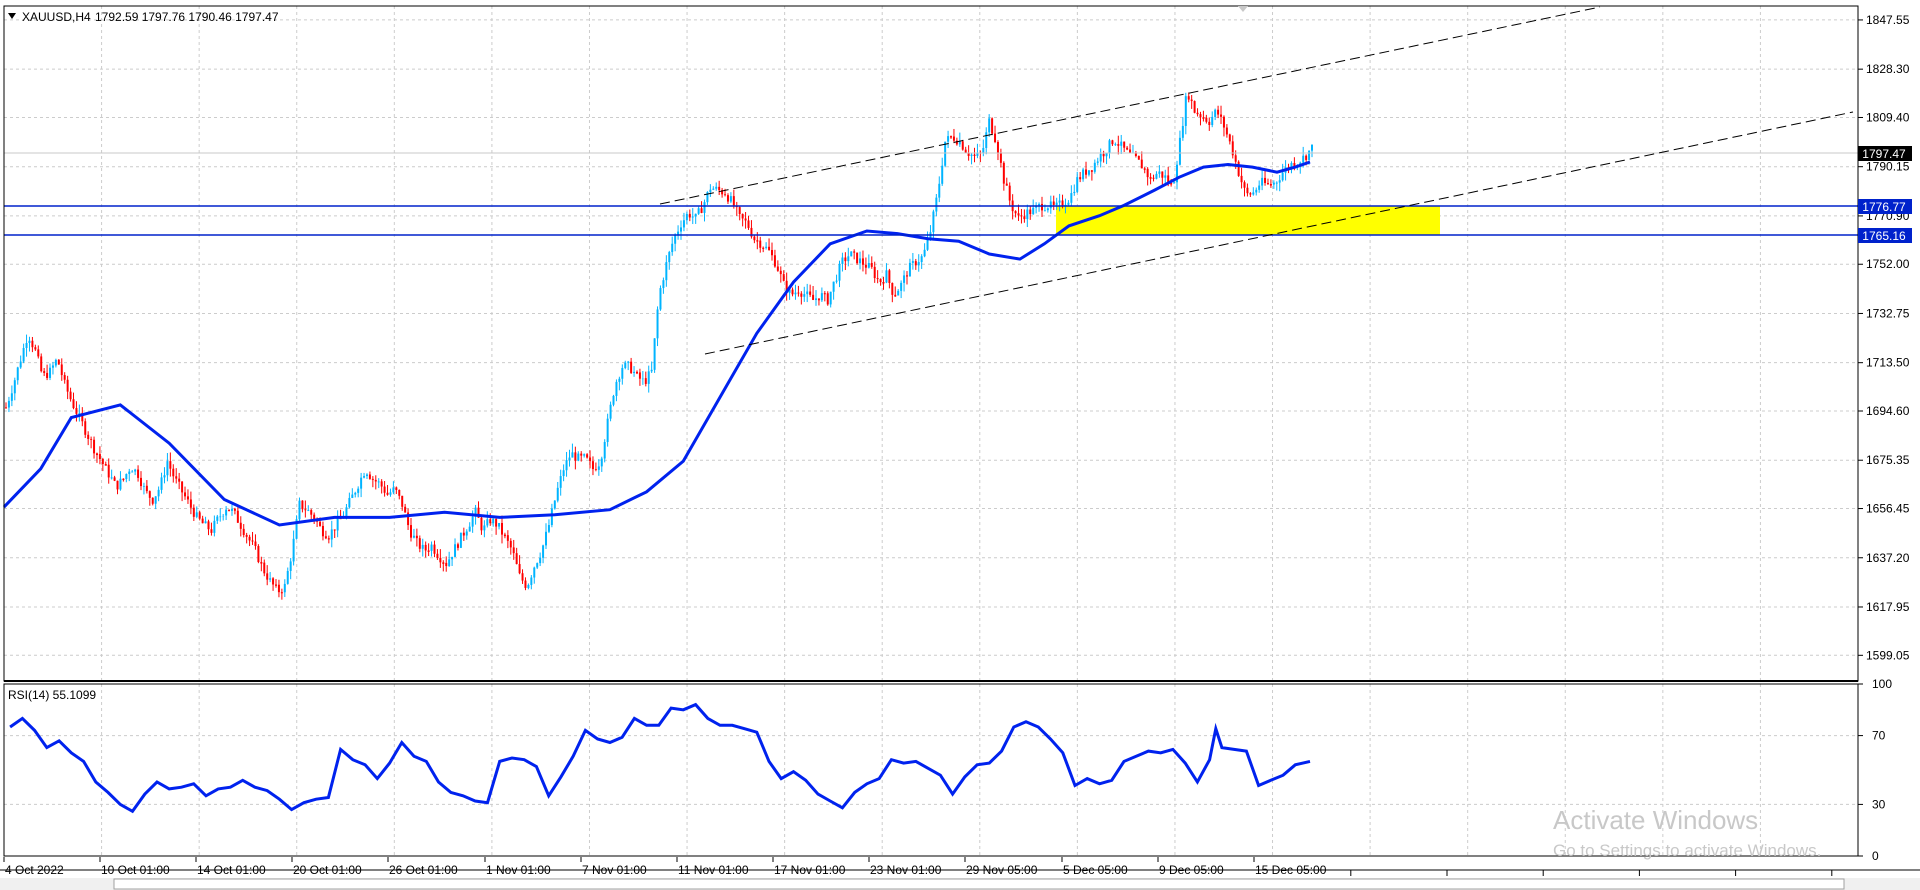  I want to click on price-tick-label: 1732.75, so click(1888, 313).